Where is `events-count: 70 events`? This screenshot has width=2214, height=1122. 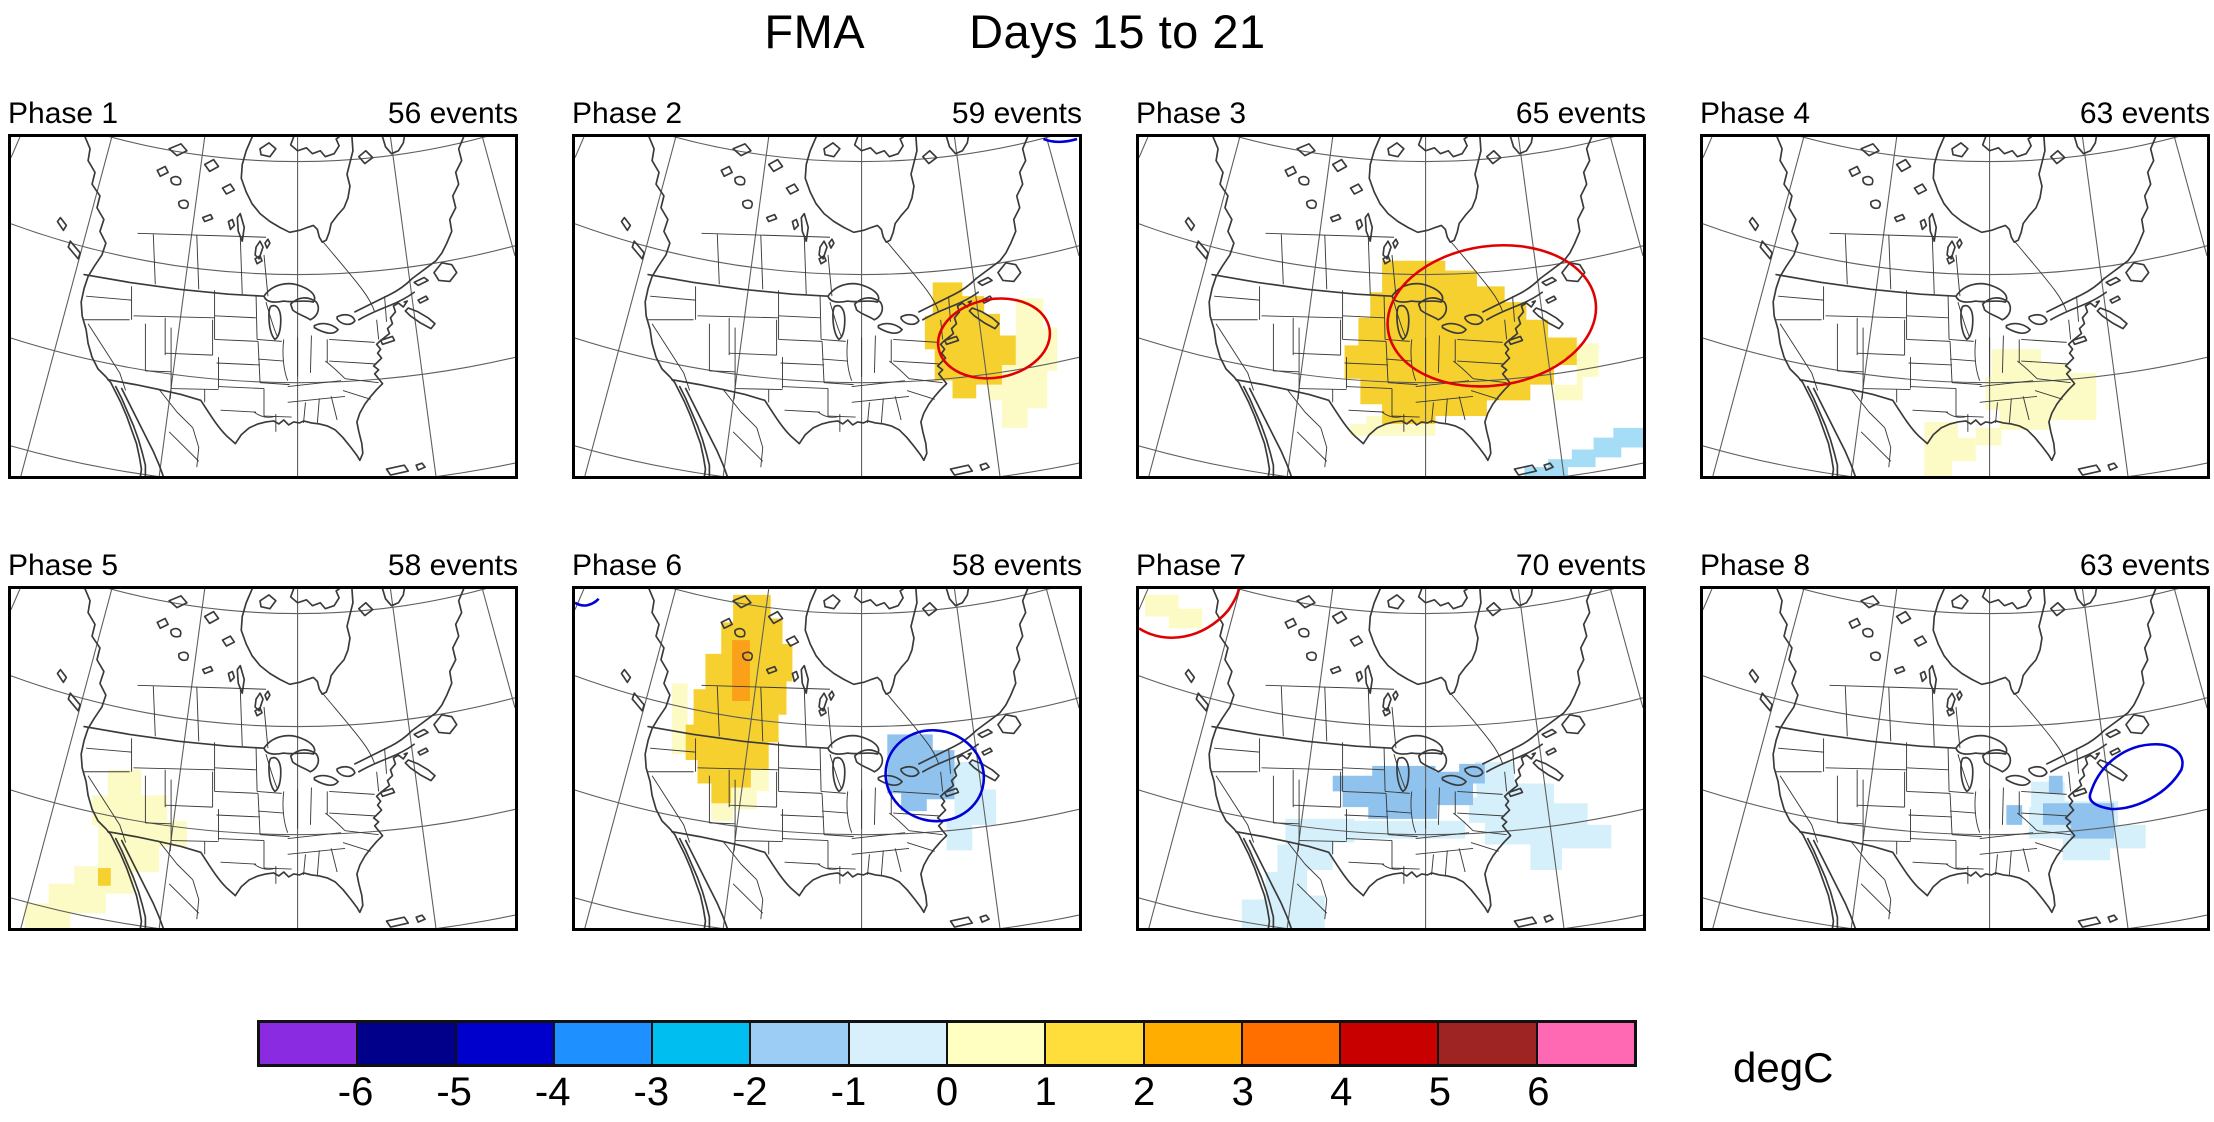
events-count: 70 events is located at coordinates (1580, 565).